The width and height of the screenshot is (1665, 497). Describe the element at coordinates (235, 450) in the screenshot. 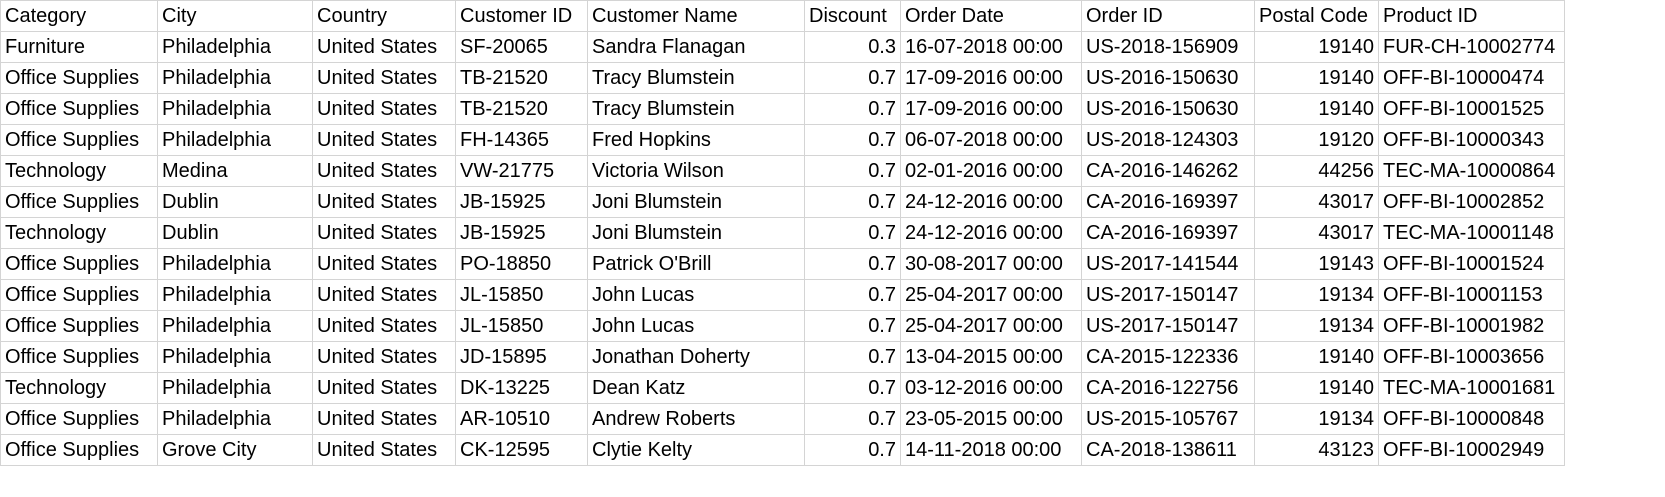

I see `cell-city: Grove City` at that location.